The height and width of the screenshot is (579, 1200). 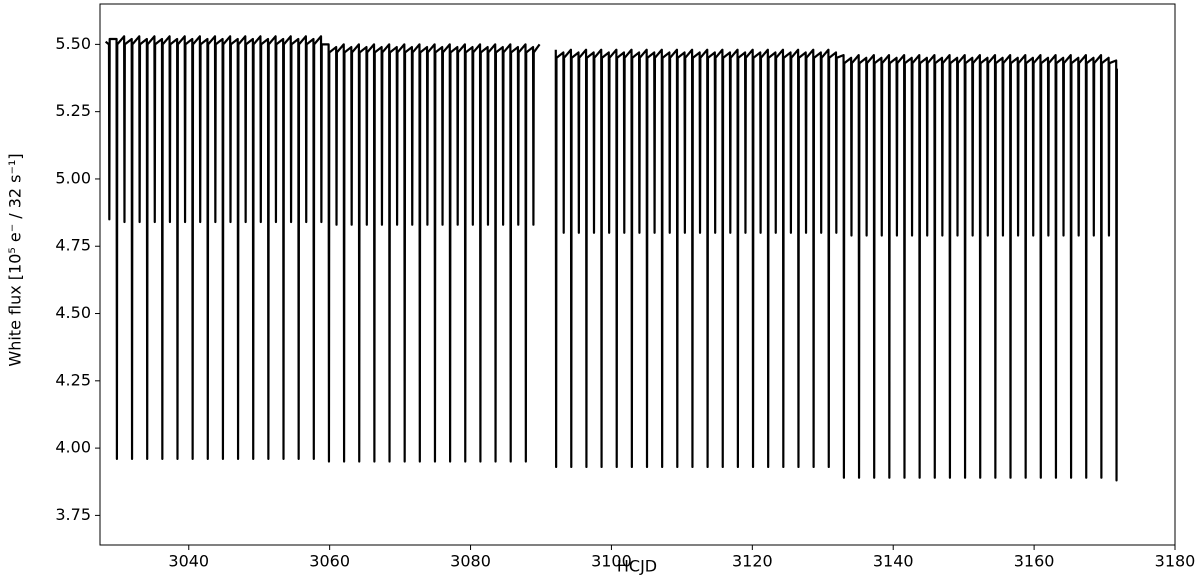 I want to click on y-tick-label: 4.25, so click(x=73, y=379).